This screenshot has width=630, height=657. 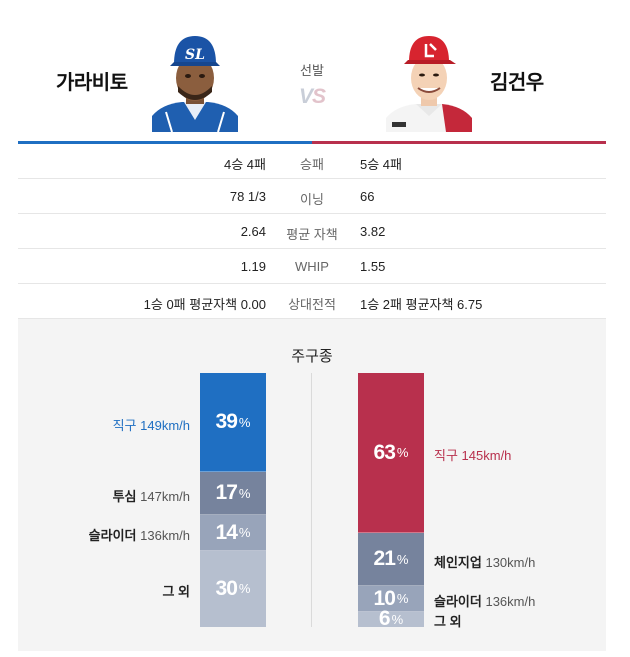 I want to click on stat-label: WHIP, so click(x=312, y=266).